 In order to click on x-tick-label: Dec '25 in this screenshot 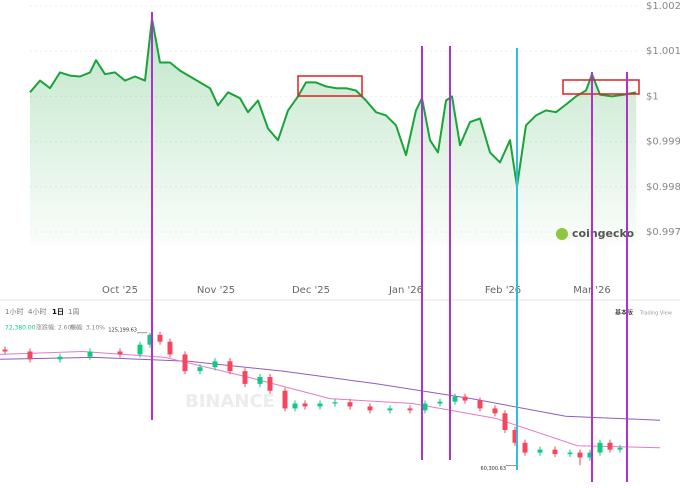, I will do `click(311, 290)`.